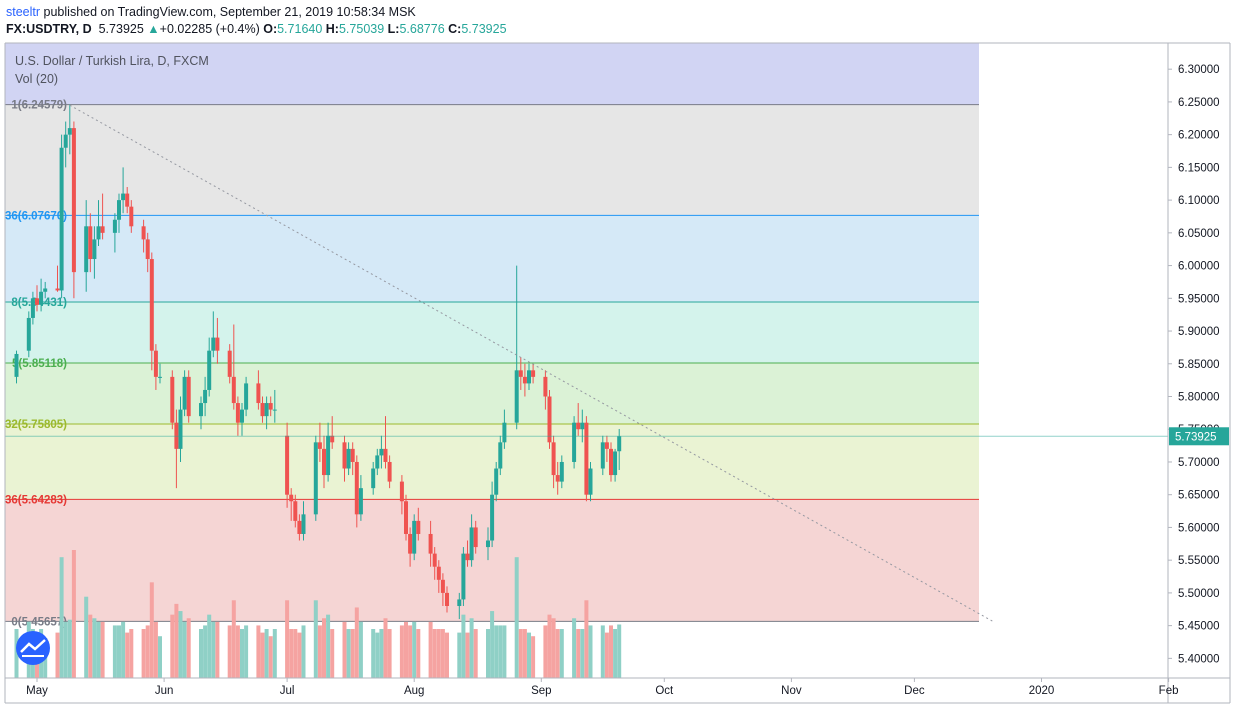 The image size is (1236, 709). I want to click on author-link: steeltr, so click(23, 12).